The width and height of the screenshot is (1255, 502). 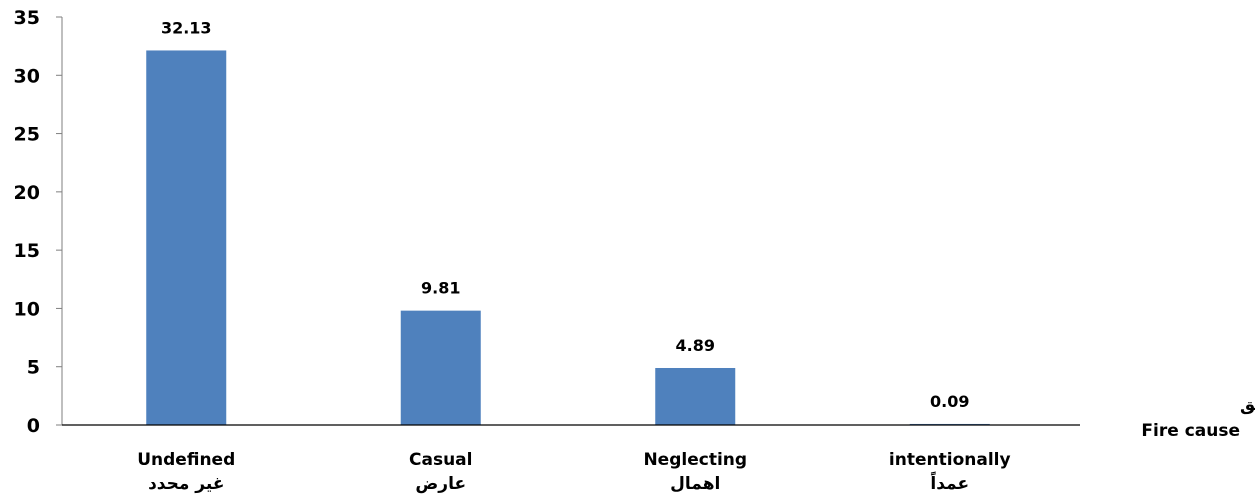 What do you see at coordinates (695, 396) in the screenshot?
I see `bar-neglecting` at bounding box center [695, 396].